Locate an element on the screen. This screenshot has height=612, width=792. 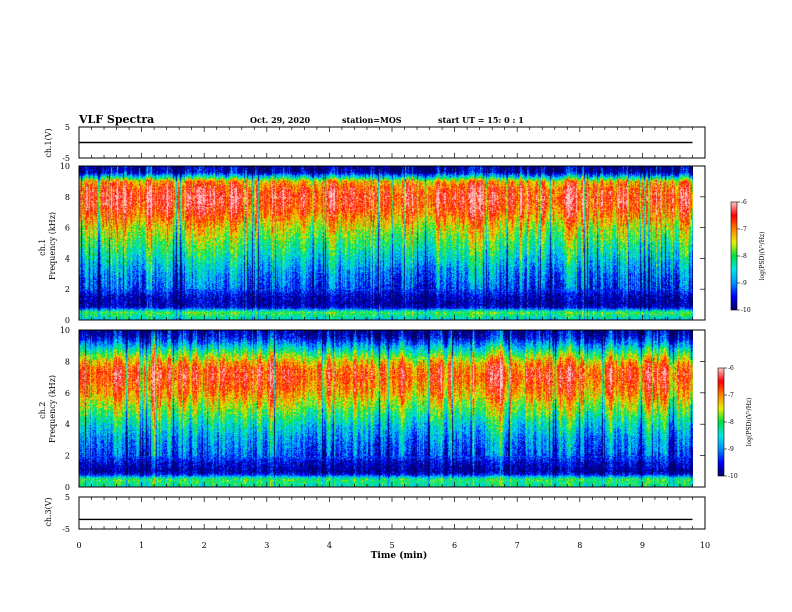
ch1-spectrogram-ylabel-line1: ch.1 is located at coordinates (42, 247).